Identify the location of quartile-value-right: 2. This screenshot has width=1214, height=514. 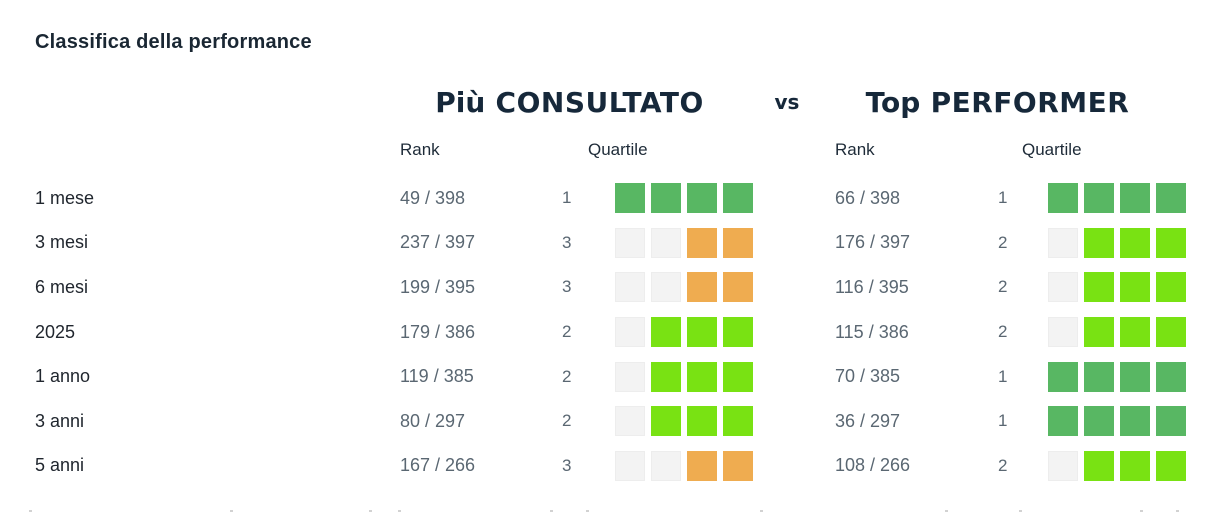
(1003, 465).